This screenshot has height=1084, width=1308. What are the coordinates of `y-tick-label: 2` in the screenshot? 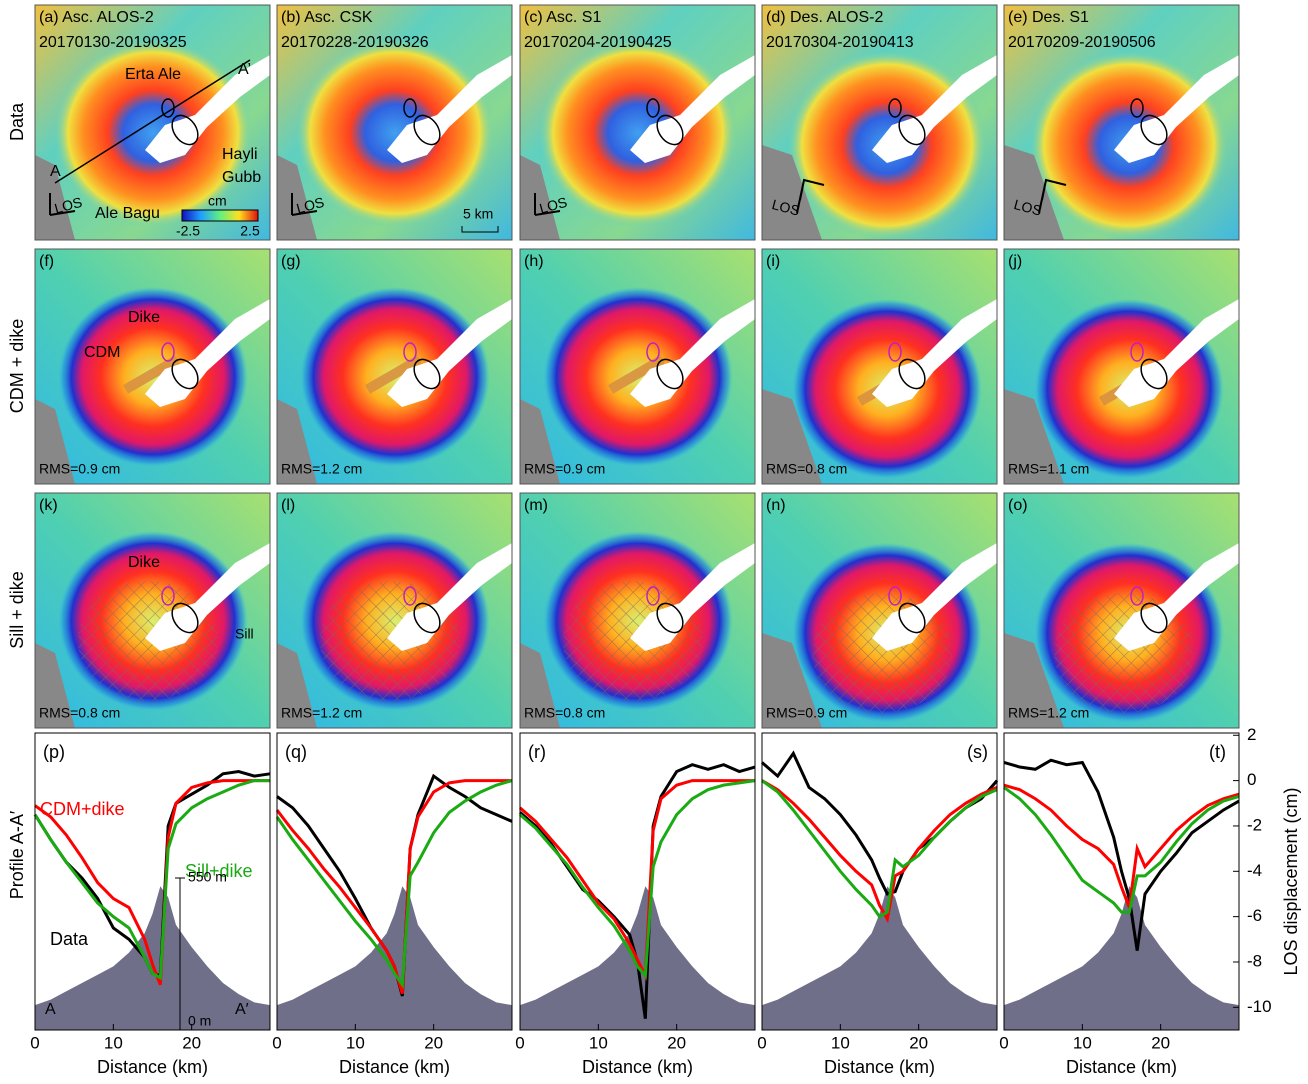 It's located at (1251, 734).